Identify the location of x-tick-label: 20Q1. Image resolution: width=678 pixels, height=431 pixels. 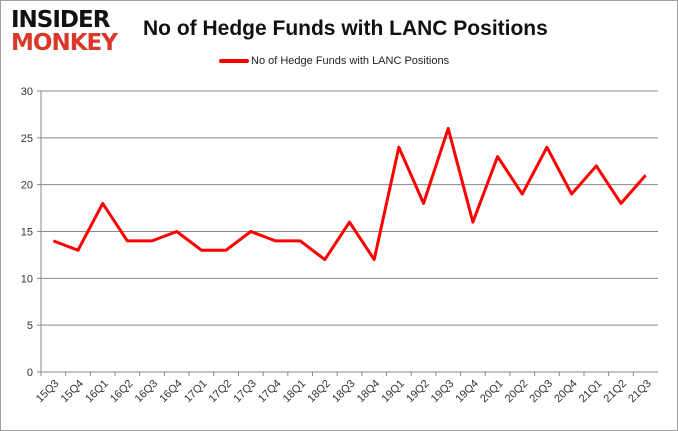
(492, 392).